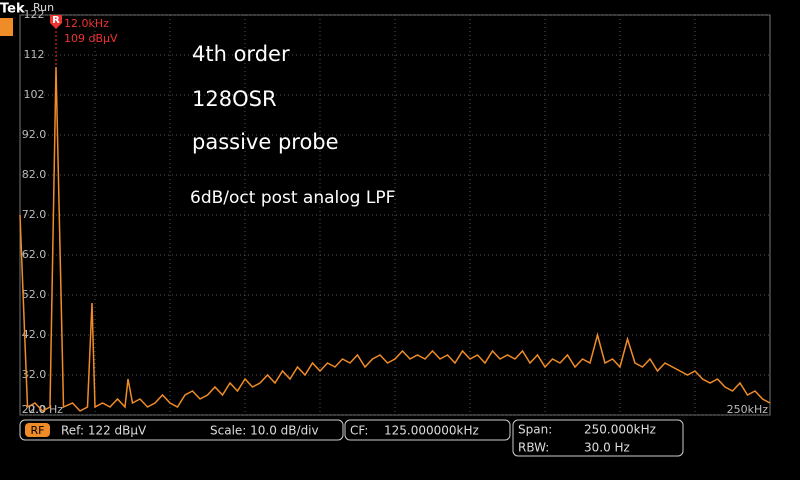  What do you see at coordinates (241, 54) in the screenshot?
I see `annotation: 4th order` at bounding box center [241, 54].